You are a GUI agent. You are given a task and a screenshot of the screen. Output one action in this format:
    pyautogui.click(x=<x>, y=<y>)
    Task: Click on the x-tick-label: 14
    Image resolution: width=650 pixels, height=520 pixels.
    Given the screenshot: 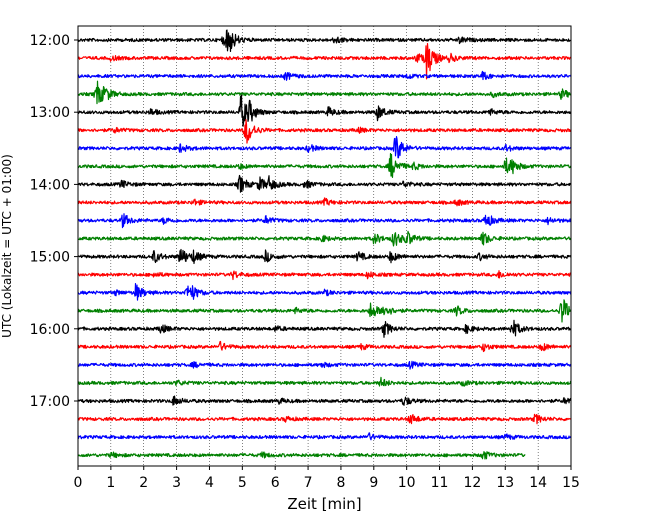 What is the action you would take?
    pyautogui.click(x=538, y=483)
    